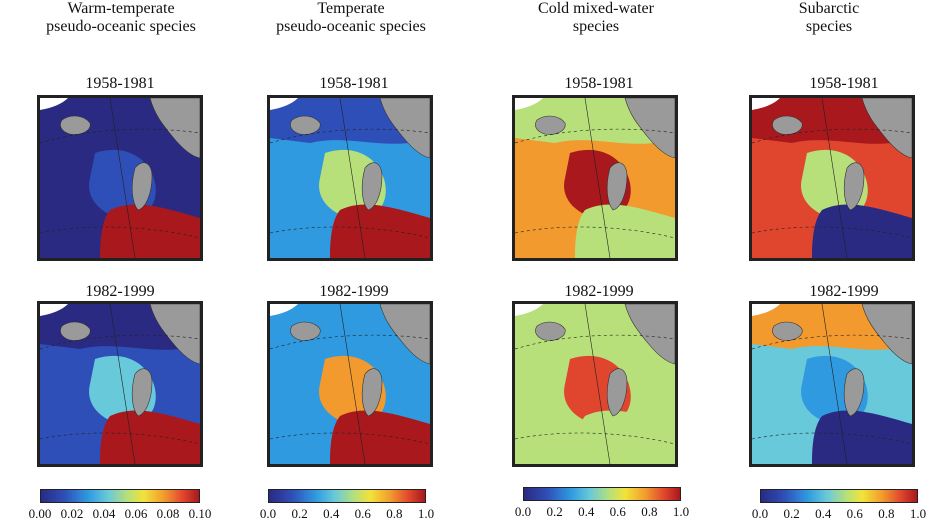 The width and height of the screenshot is (939, 531). Describe the element at coordinates (40, 513) in the screenshot. I see `tick-label: 0.00` at that location.